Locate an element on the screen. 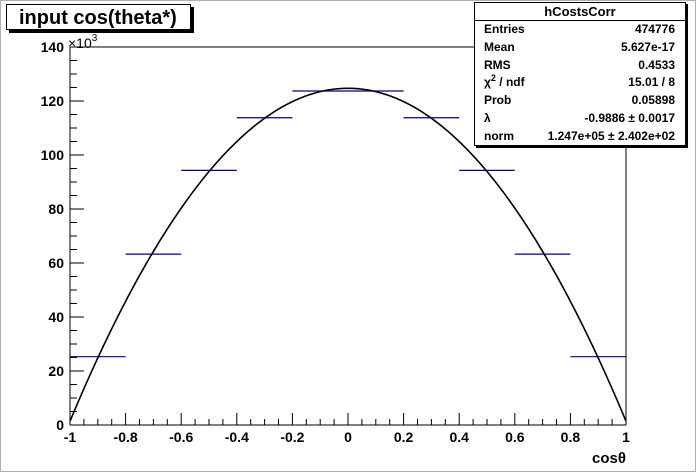 The image size is (696, 472). stats-value: 0.05898 is located at coordinates (653, 100).